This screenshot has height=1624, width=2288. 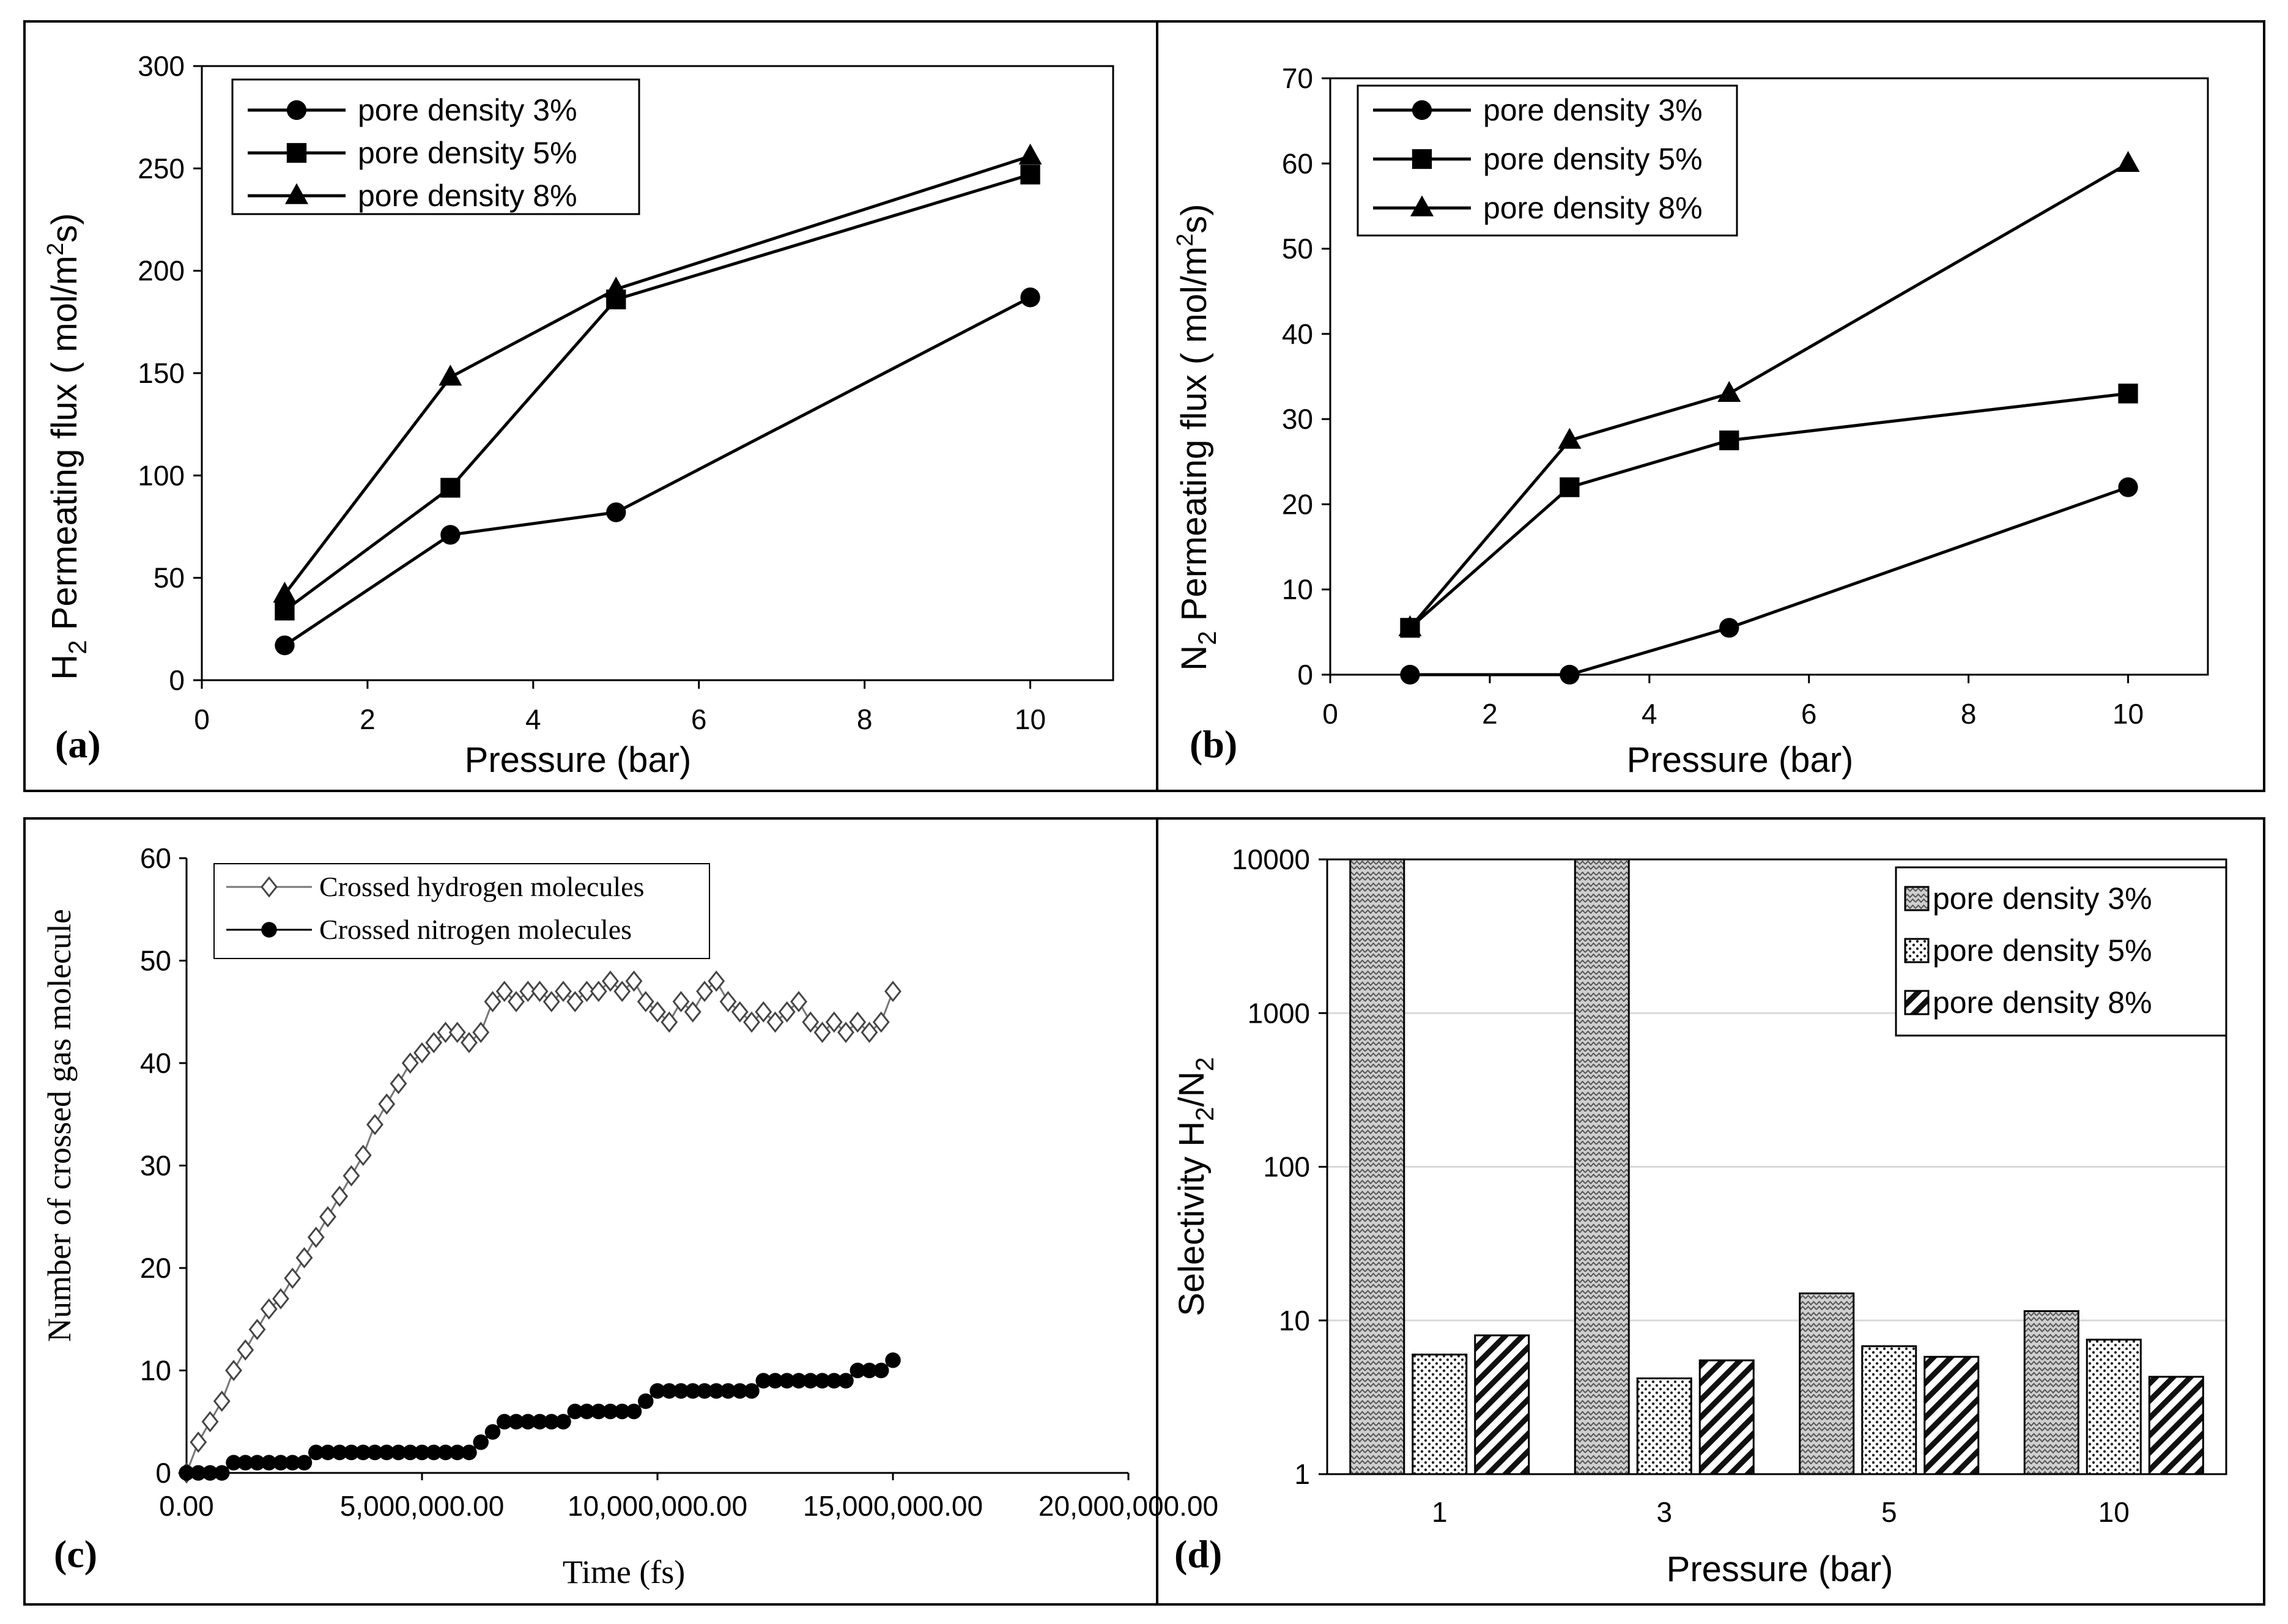 What do you see at coordinates (1271, 859) in the screenshot?
I see `y-tick-label: 10000` at bounding box center [1271, 859].